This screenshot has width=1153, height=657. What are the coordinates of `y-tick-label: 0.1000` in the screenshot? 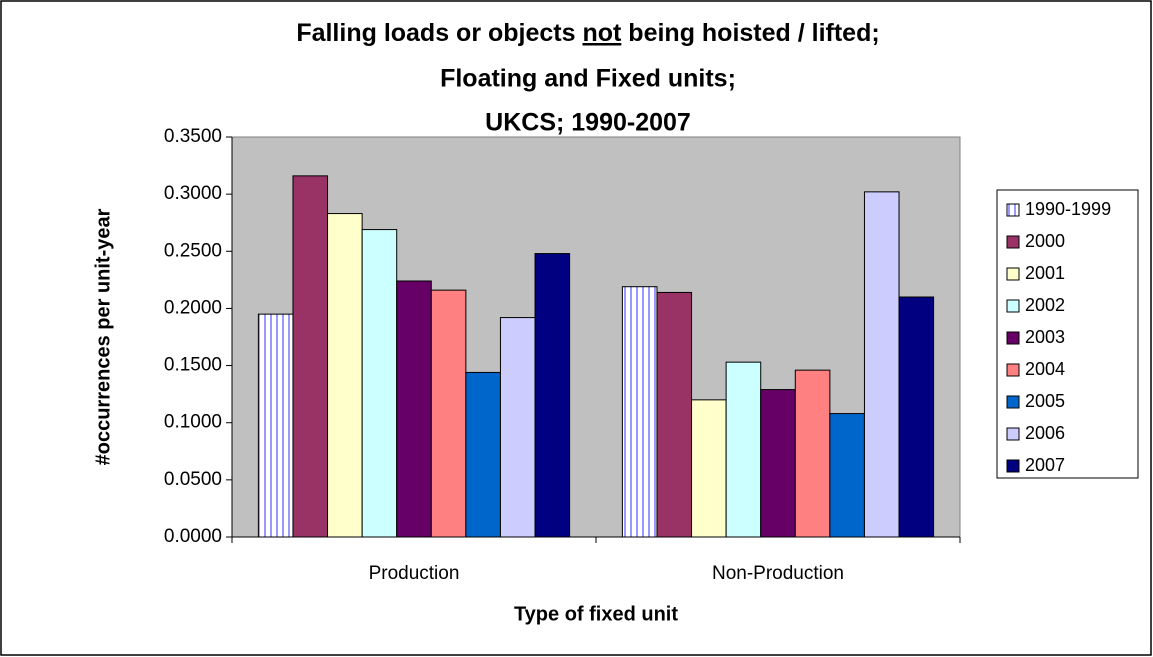 It's located at (193, 422).